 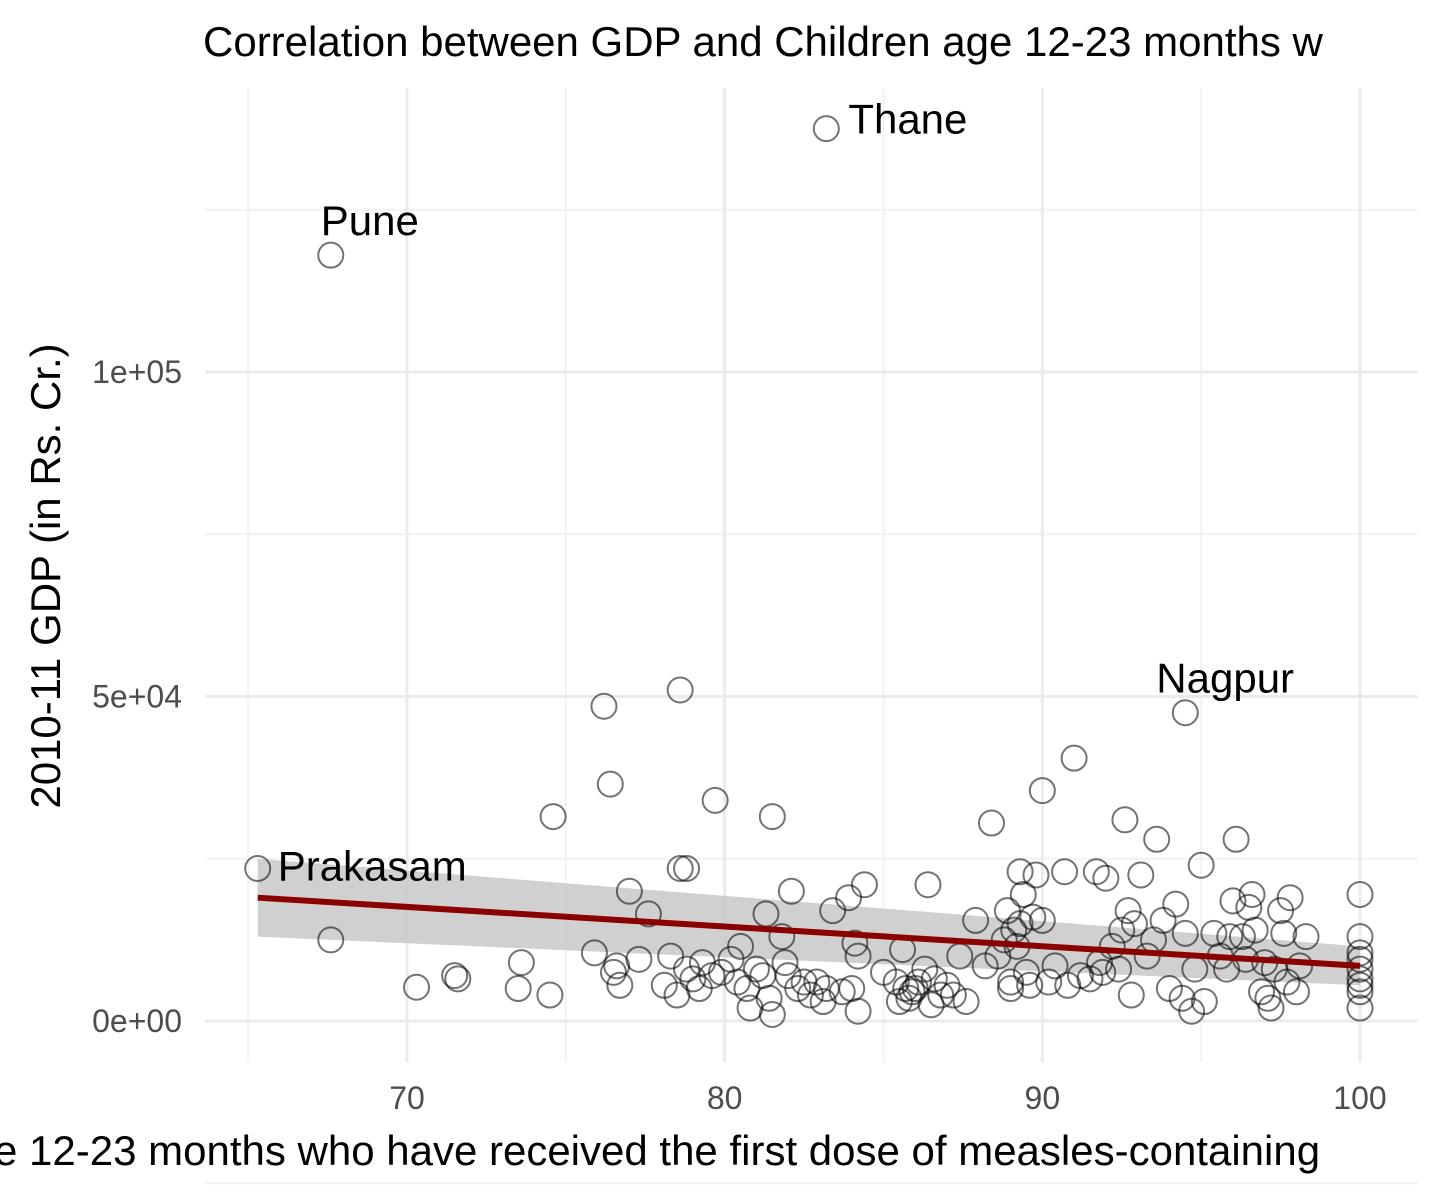 I want to click on y-tick-label: 5e+04, so click(x=137, y=697).